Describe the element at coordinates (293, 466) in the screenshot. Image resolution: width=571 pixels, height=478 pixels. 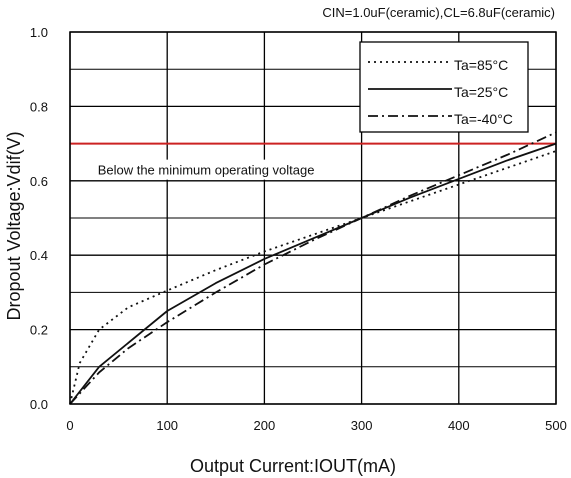
I see `x-axis-label: Output Current:IOUT(mA)` at that location.